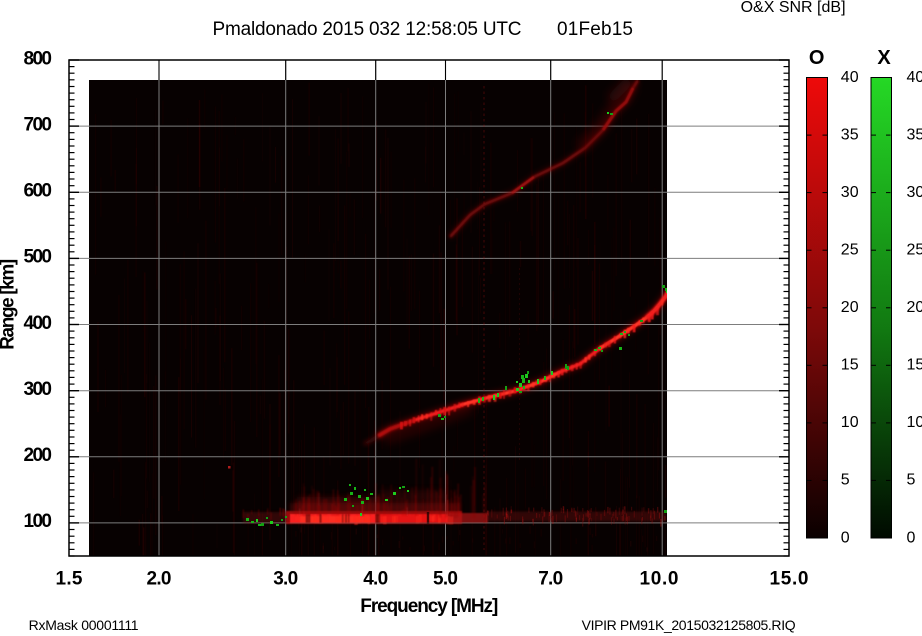 This screenshot has width=922, height=636. I want to click on svg-text: 1.5, so click(69, 579).